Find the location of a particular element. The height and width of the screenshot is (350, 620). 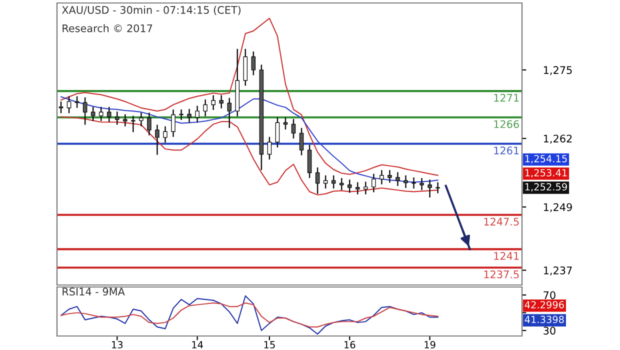

y-tick-label: 1,262 is located at coordinates (558, 139).